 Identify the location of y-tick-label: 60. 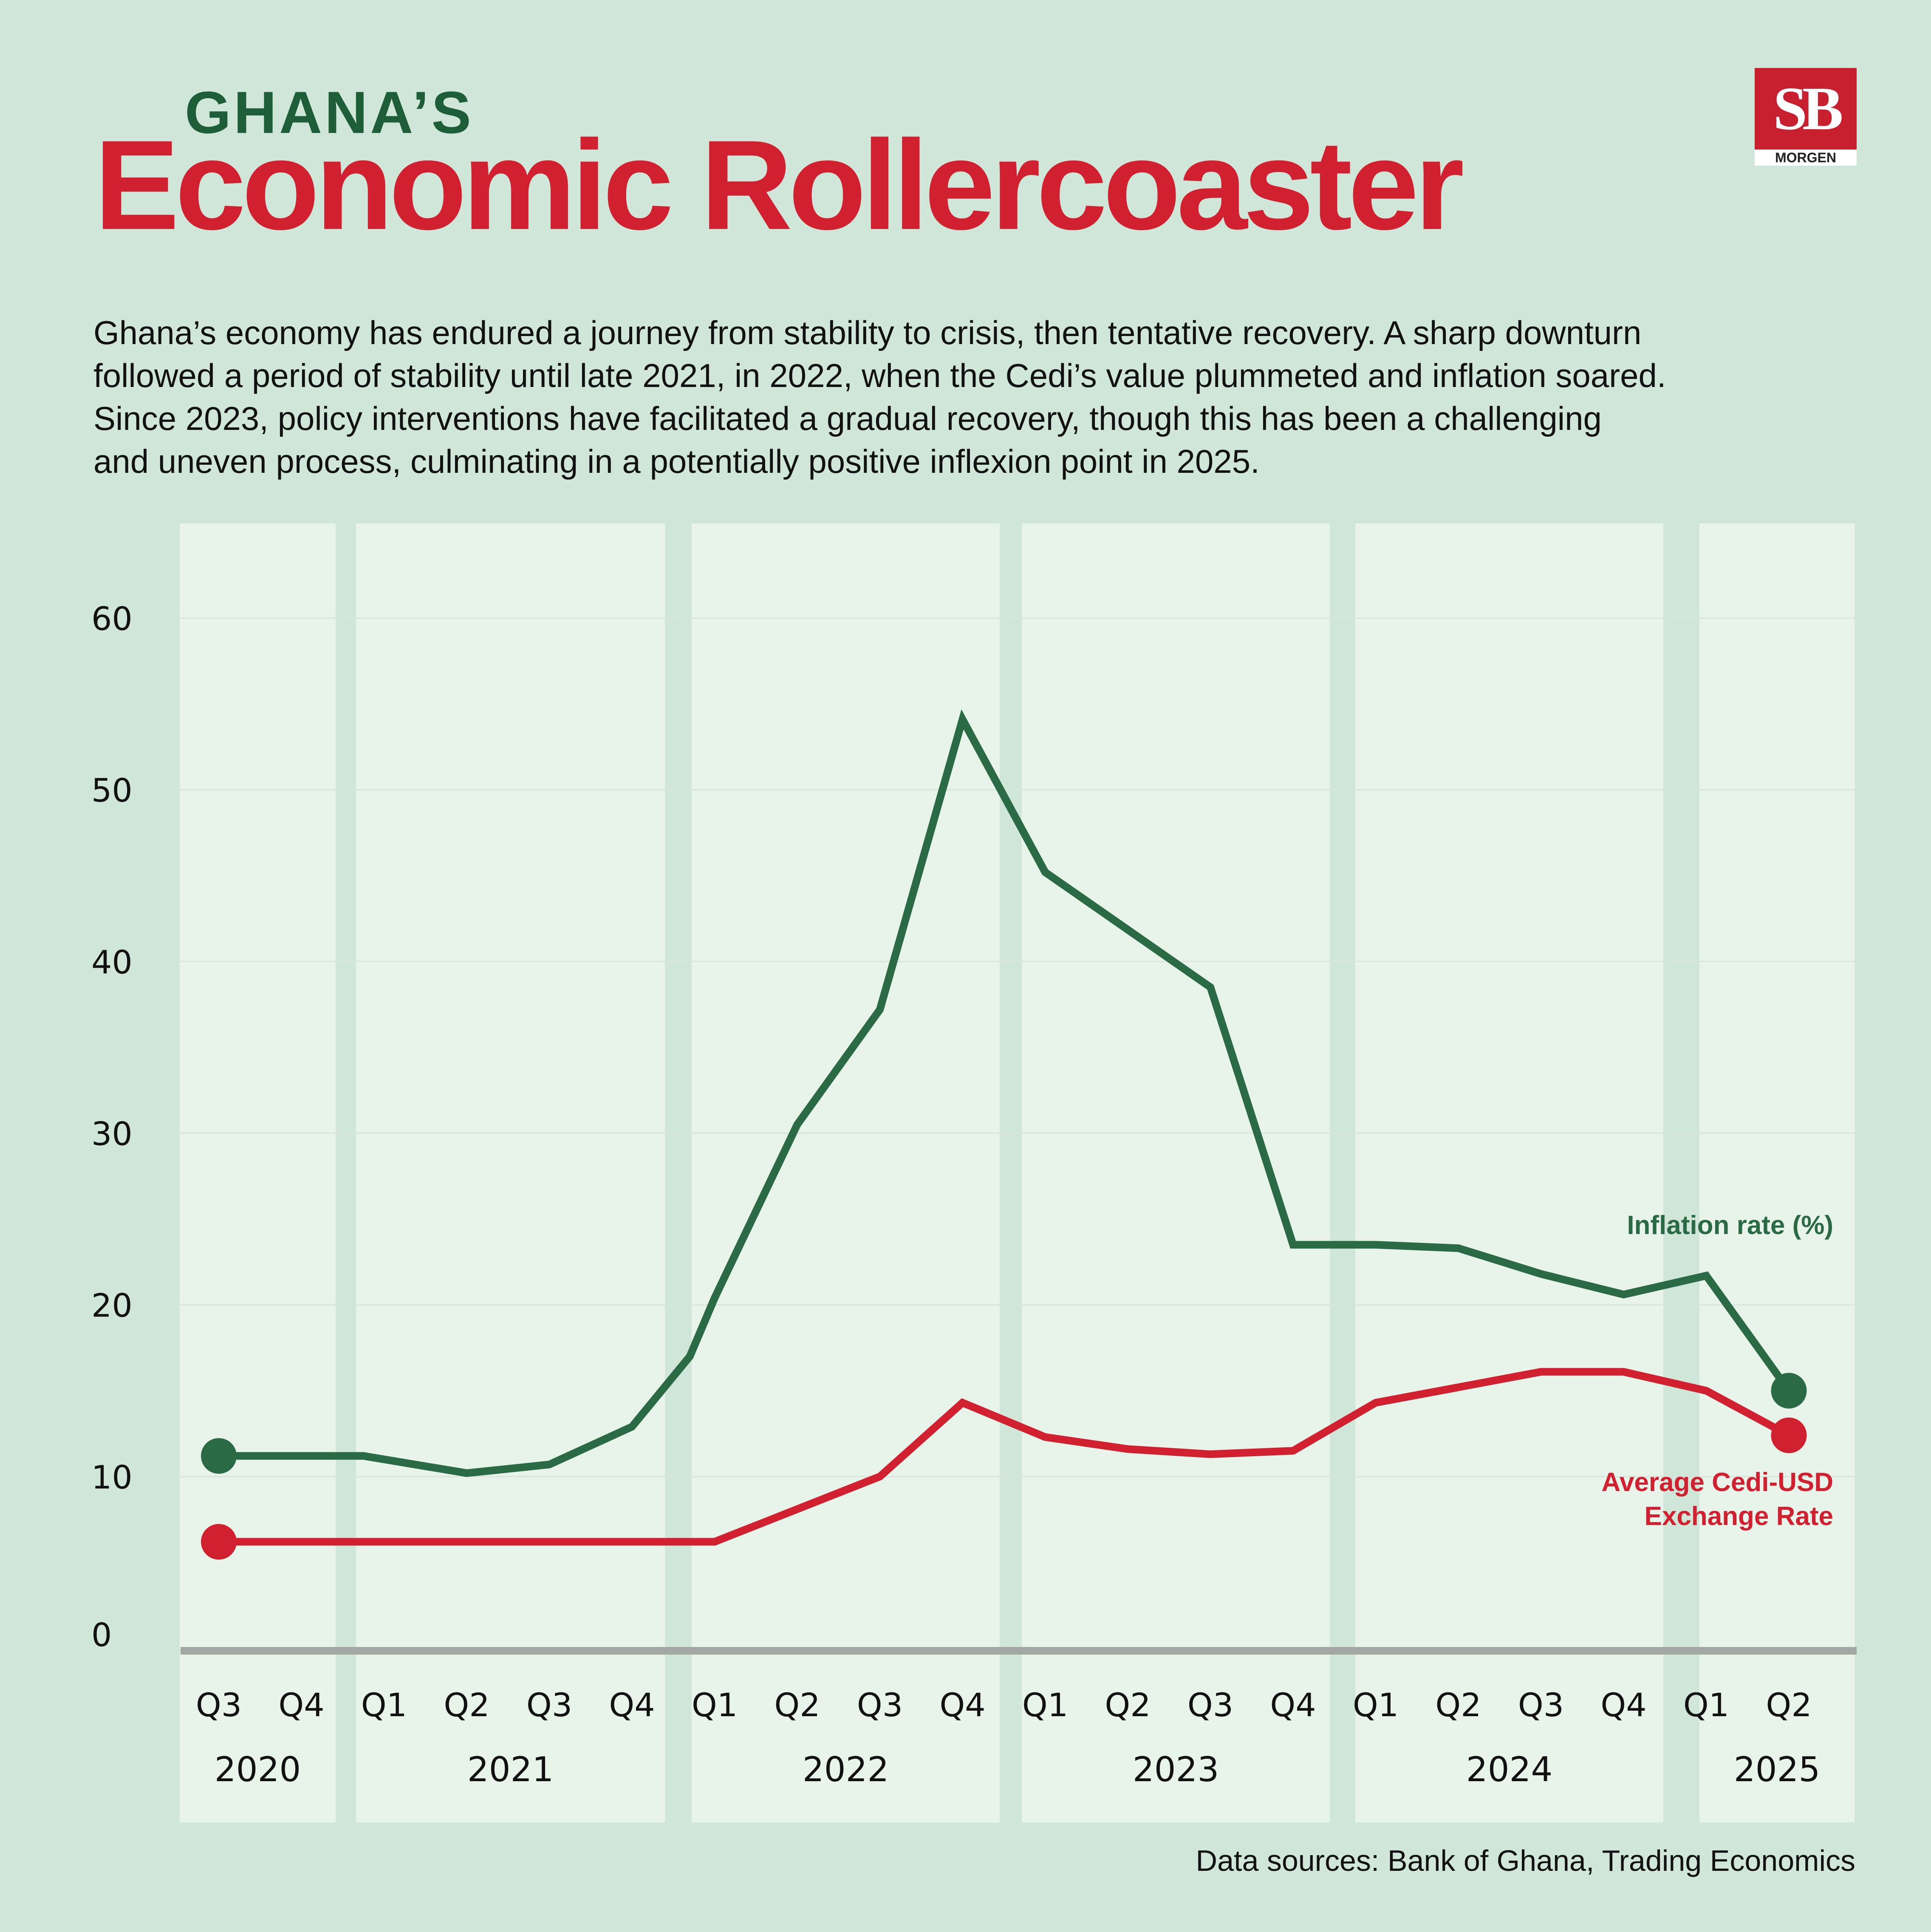
(112, 619).